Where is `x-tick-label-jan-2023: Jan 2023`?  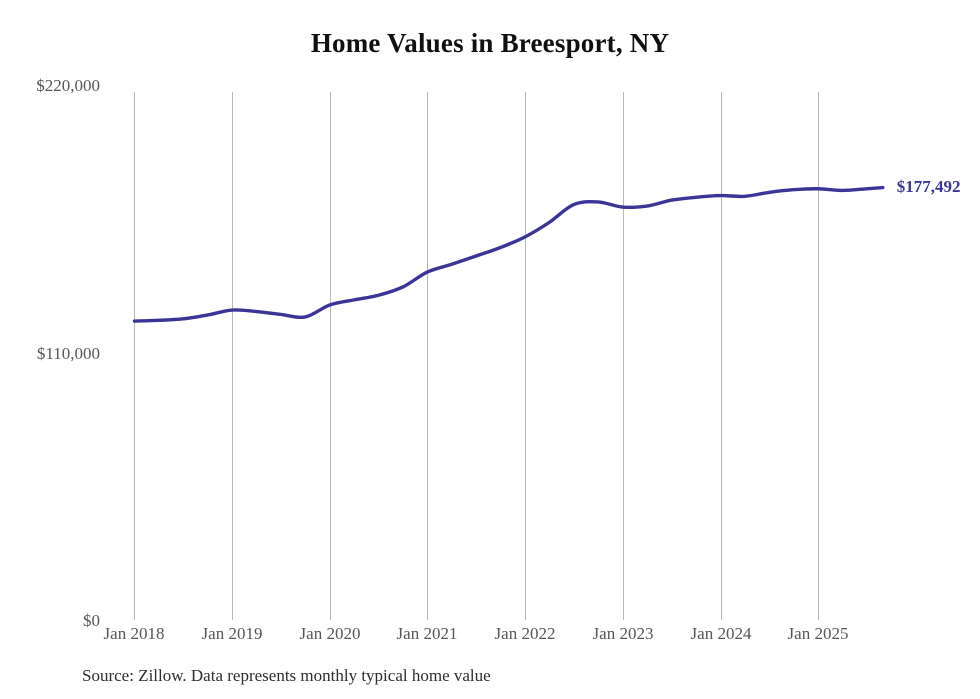 x-tick-label-jan-2023: Jan 2023 is located at coordinates (623, 633).